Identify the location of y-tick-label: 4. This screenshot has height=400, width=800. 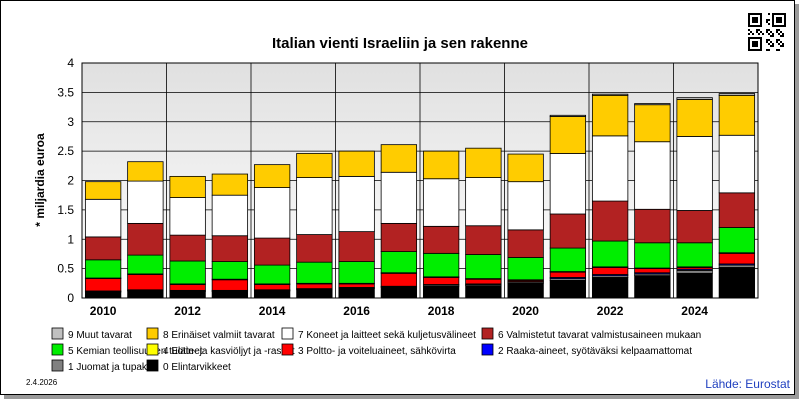
(70, 63).